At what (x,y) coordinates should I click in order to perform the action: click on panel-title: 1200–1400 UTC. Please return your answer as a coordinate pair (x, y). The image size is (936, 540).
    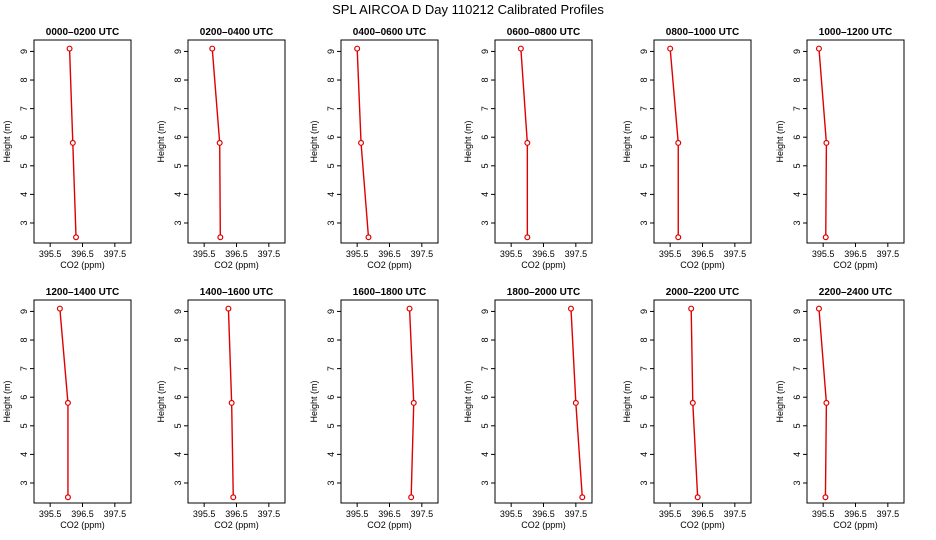
    Looking at the image, I should click on (82, 292).